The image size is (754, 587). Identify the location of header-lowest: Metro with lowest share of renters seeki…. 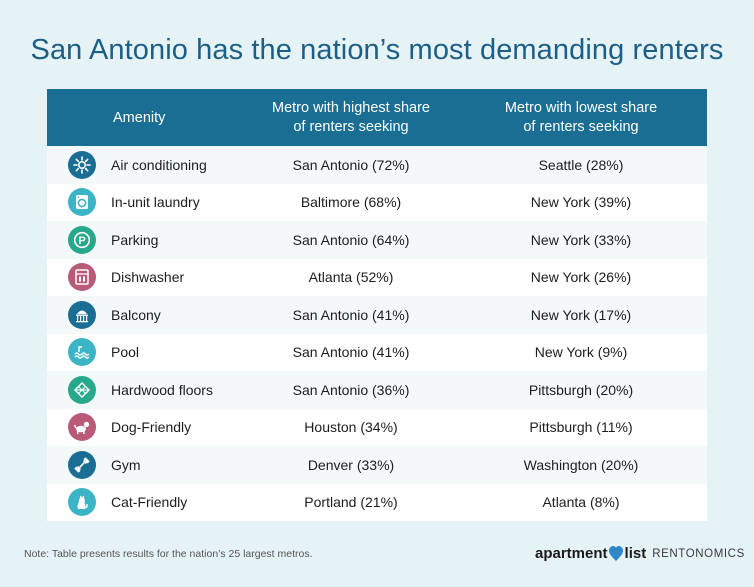
(581, 118).